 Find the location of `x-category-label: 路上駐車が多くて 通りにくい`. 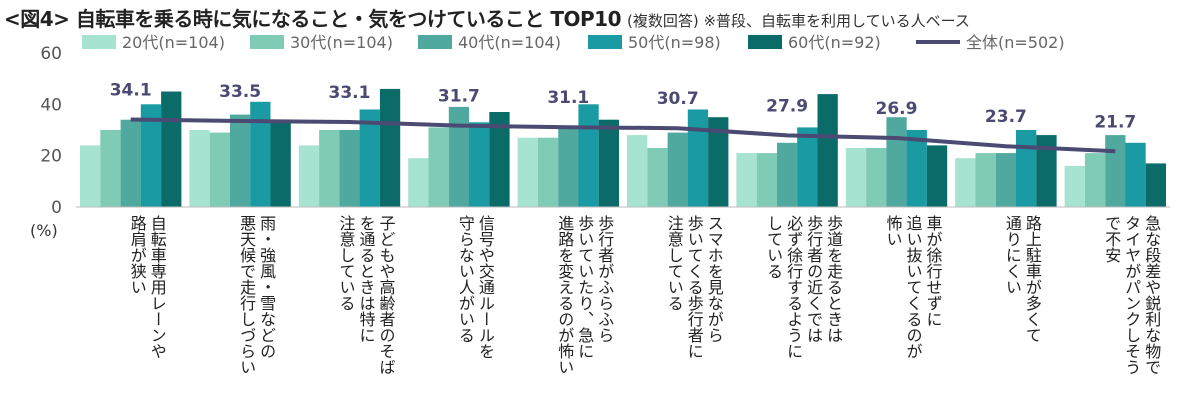

x-category-label: 路上駐車が多くて 通りにくい is located at coordinates (1022, 279).